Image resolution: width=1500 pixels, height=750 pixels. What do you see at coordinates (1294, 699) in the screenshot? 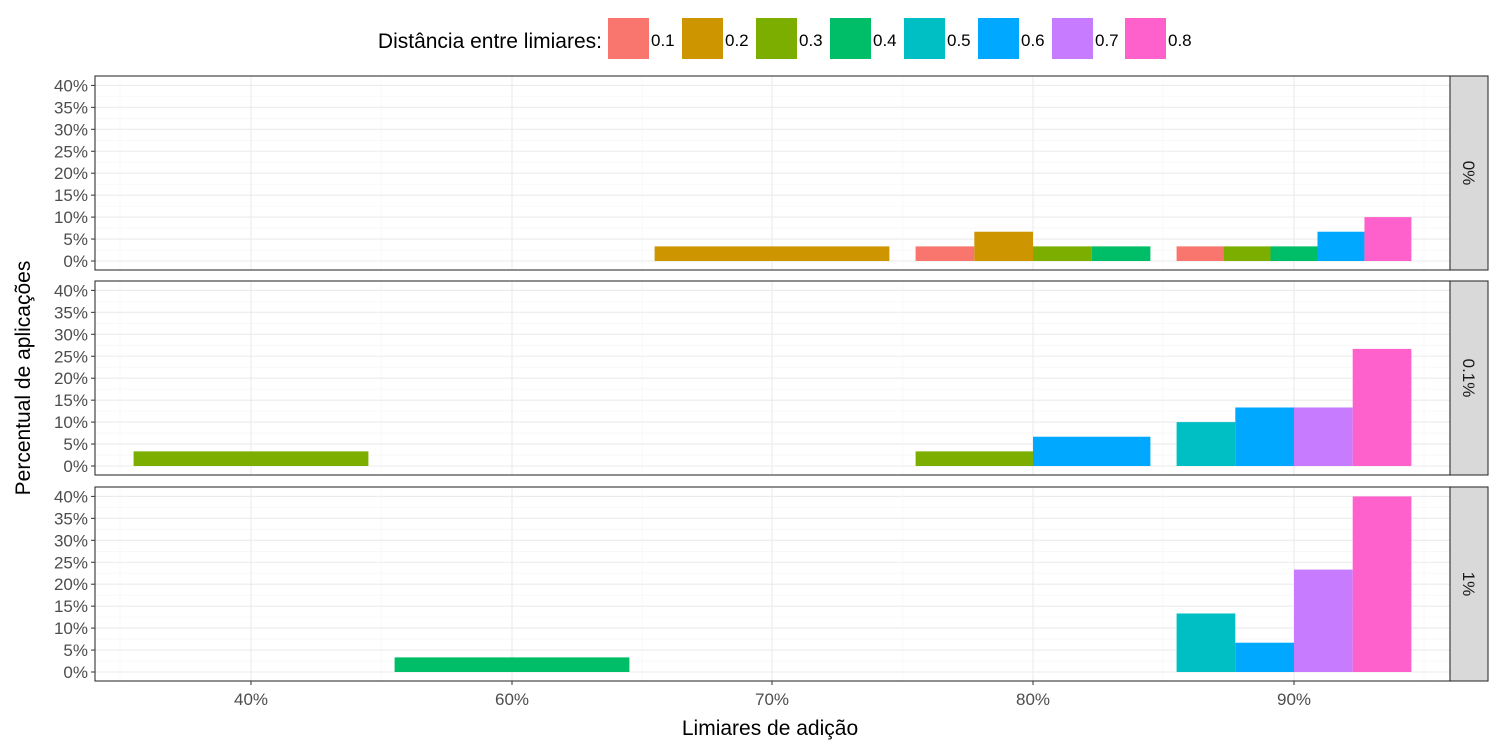
I see `x-tick-label: 90%` at bounding box center [1294, 699].